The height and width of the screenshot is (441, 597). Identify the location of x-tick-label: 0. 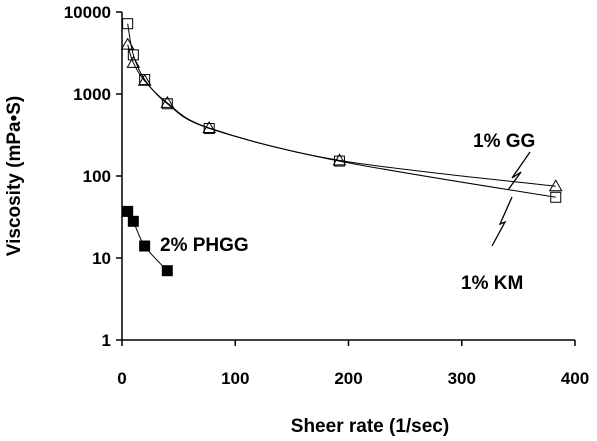
(121, 378).